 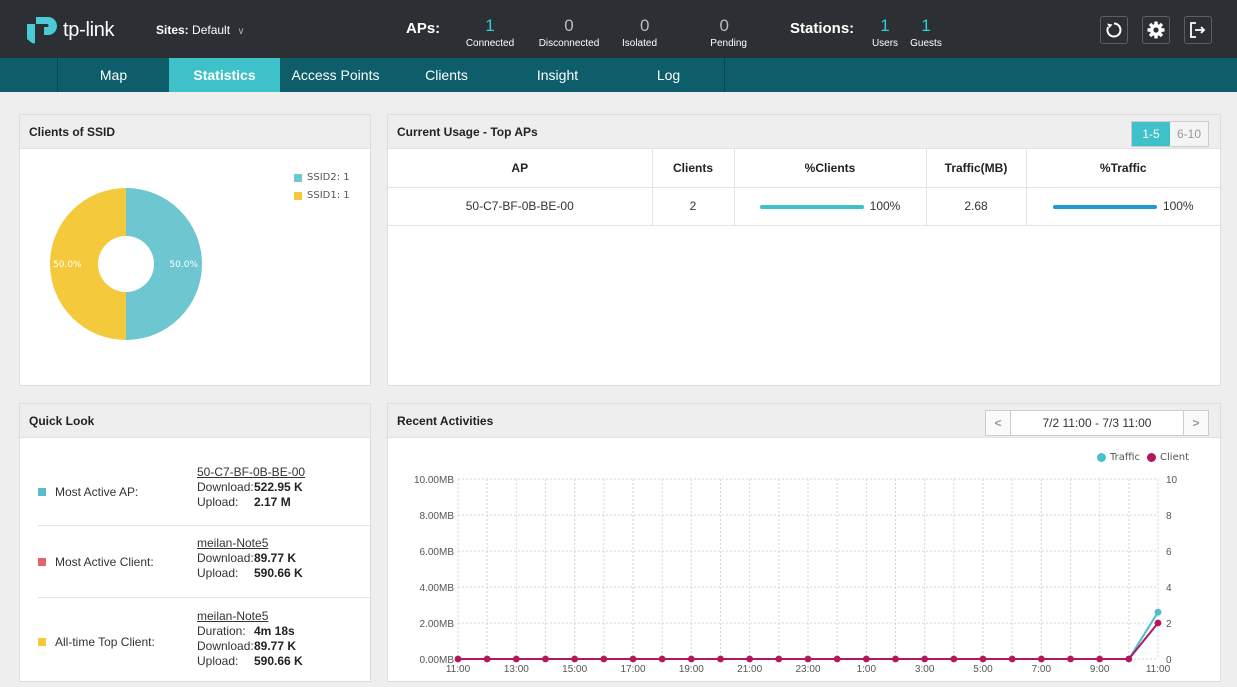 What do you see at coordinates (274, 631) in the screenshot?
I see `duration-value: 4m 18s` at bounding box center [274, 631].